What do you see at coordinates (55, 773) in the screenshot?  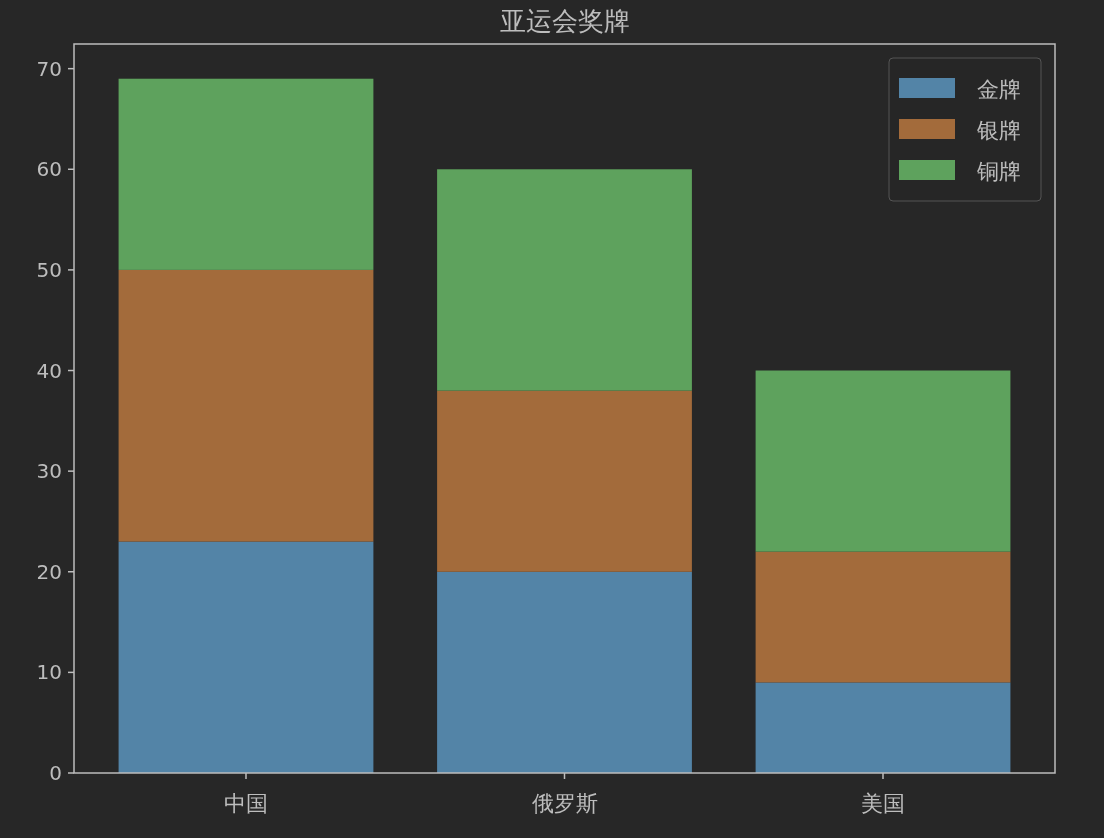 I see `y-tick-label: 0` at bounding box center [55, 773].